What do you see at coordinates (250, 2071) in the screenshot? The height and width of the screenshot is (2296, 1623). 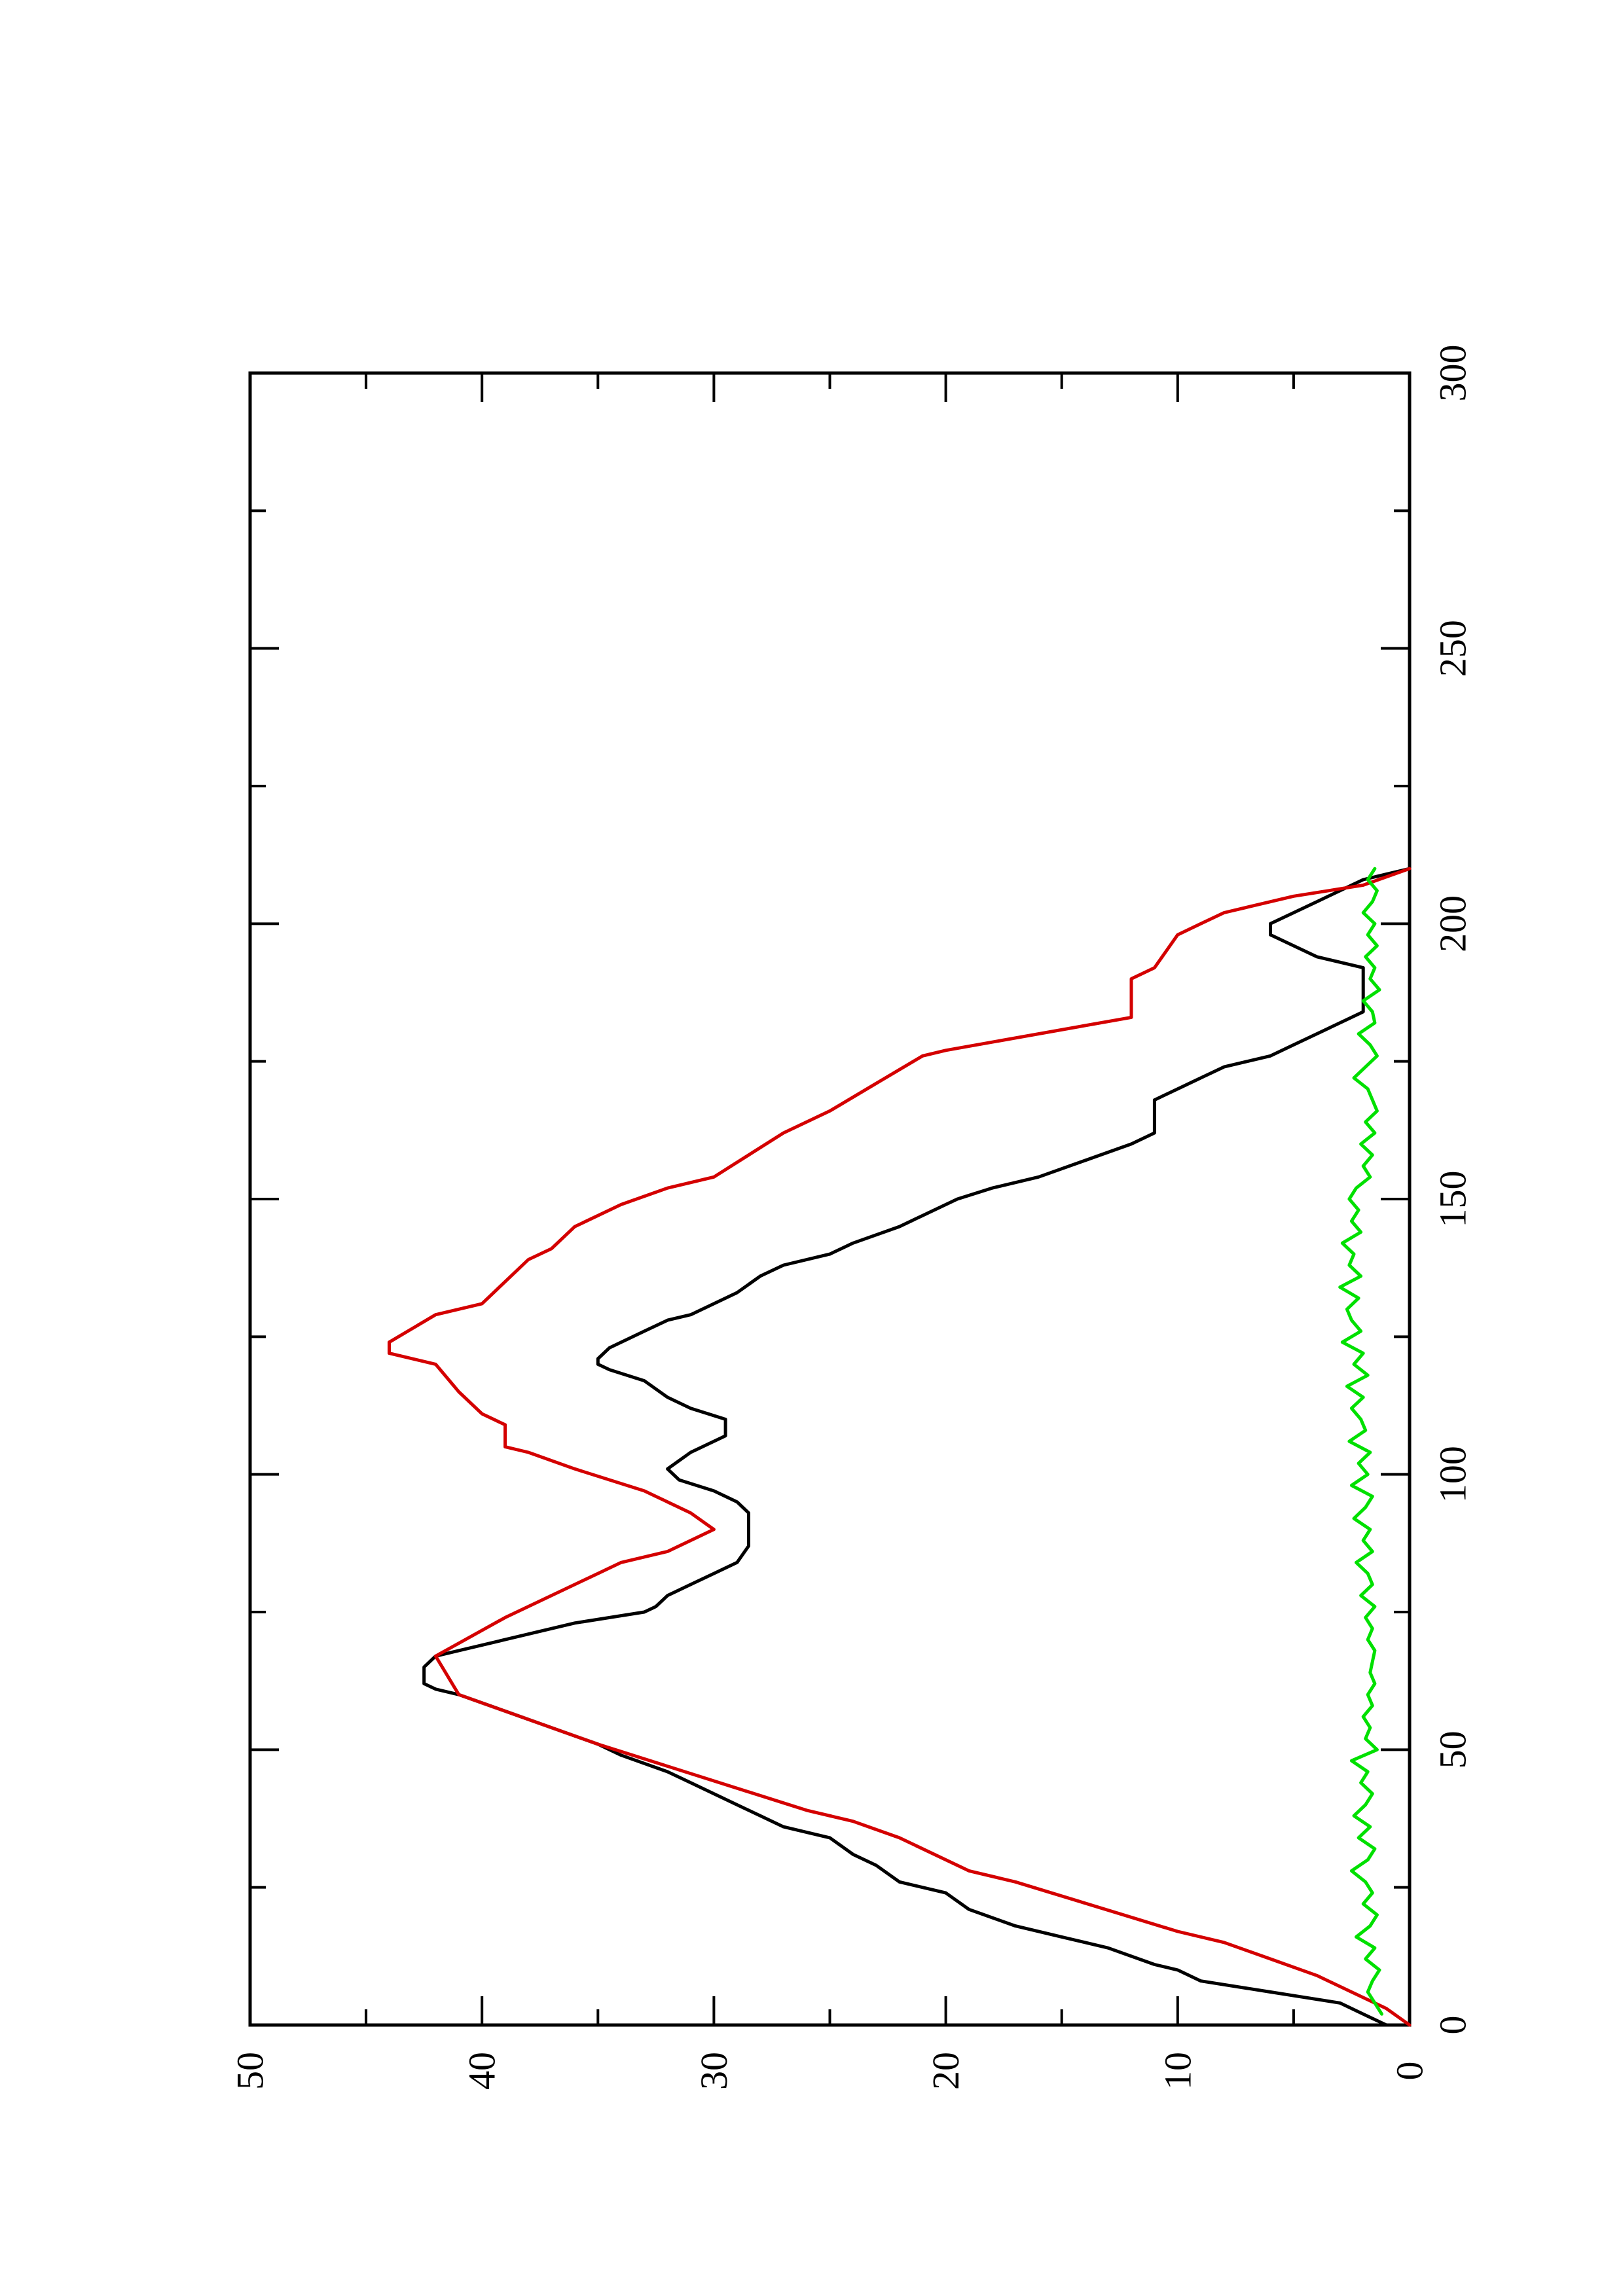 I see `y-tick-label-50: 50` at bounding box center [250, 2071].